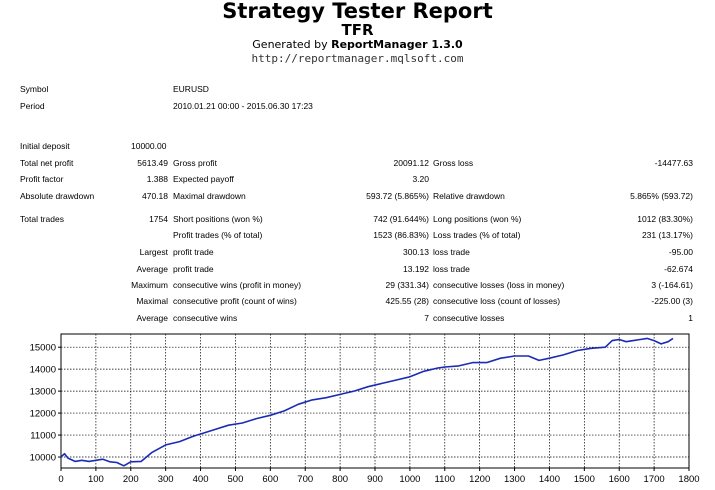 Image resolution: width=715 pixels, height=490 pixels. What do you see at coordinates (191, 89) in the screenshot?
I see `symbol-value: EURUSD` at bounding box center [191, 89].